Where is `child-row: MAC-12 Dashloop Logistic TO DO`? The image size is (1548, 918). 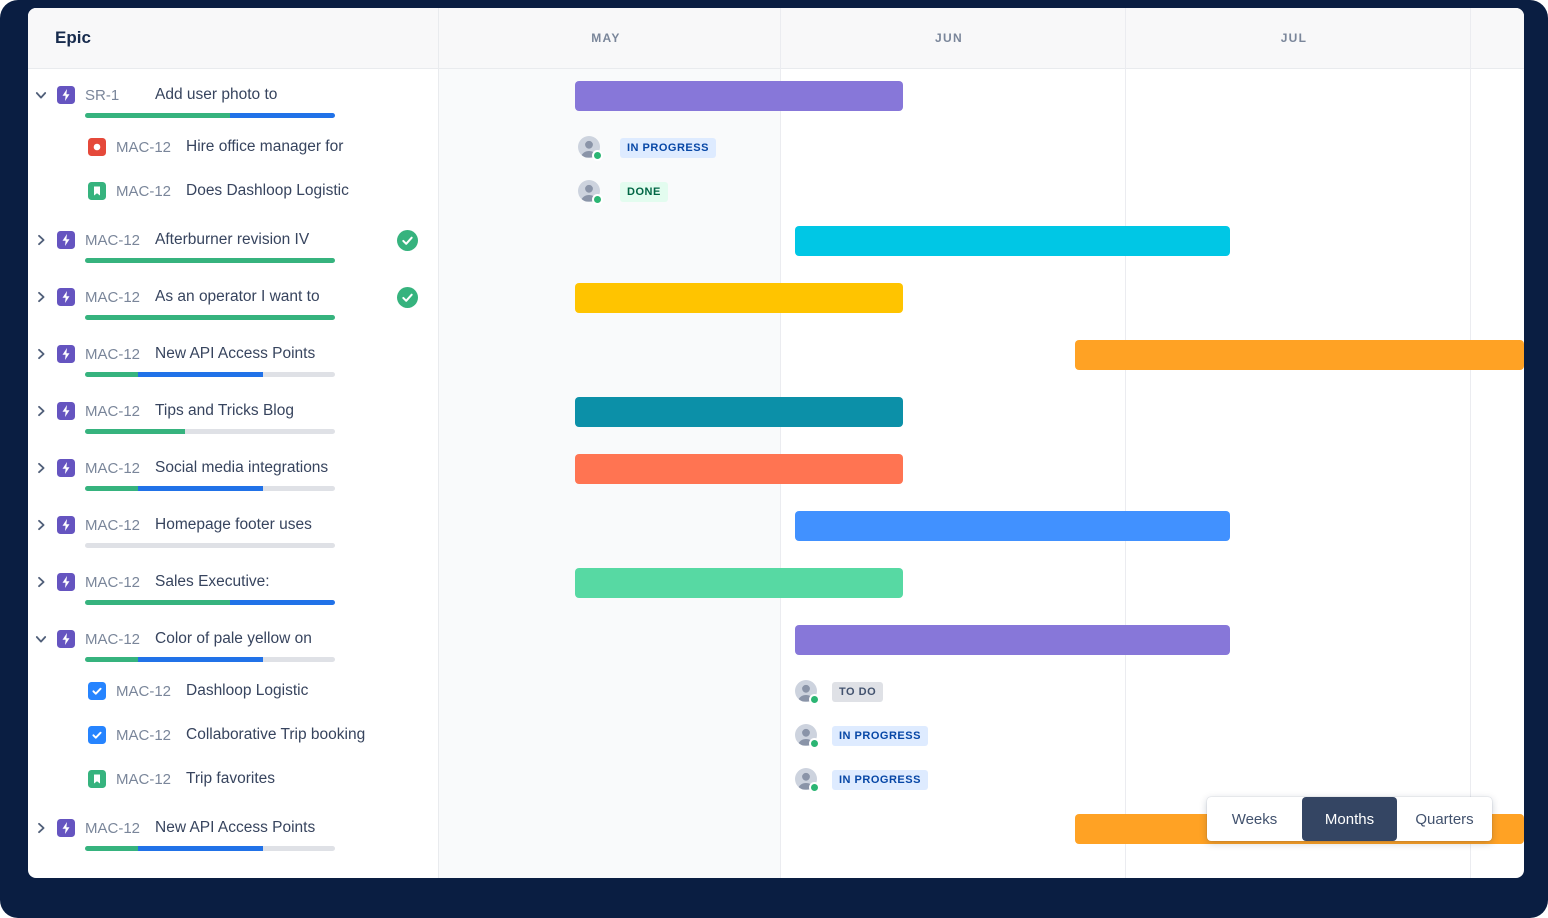
child-row: MAC-12 Dashloop Logistic TO DO is located at coordinates (776, 691).